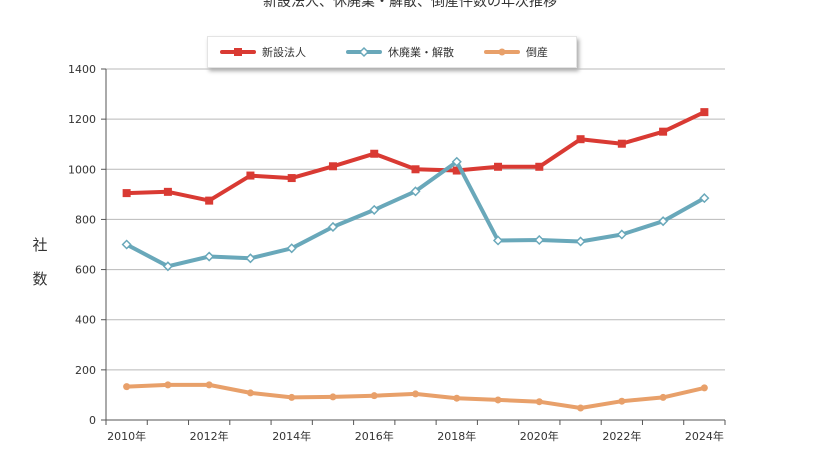 The height and width of the screenshot is (460, 820). I want to click on legend-item: 新設法人, so click(263, 52).